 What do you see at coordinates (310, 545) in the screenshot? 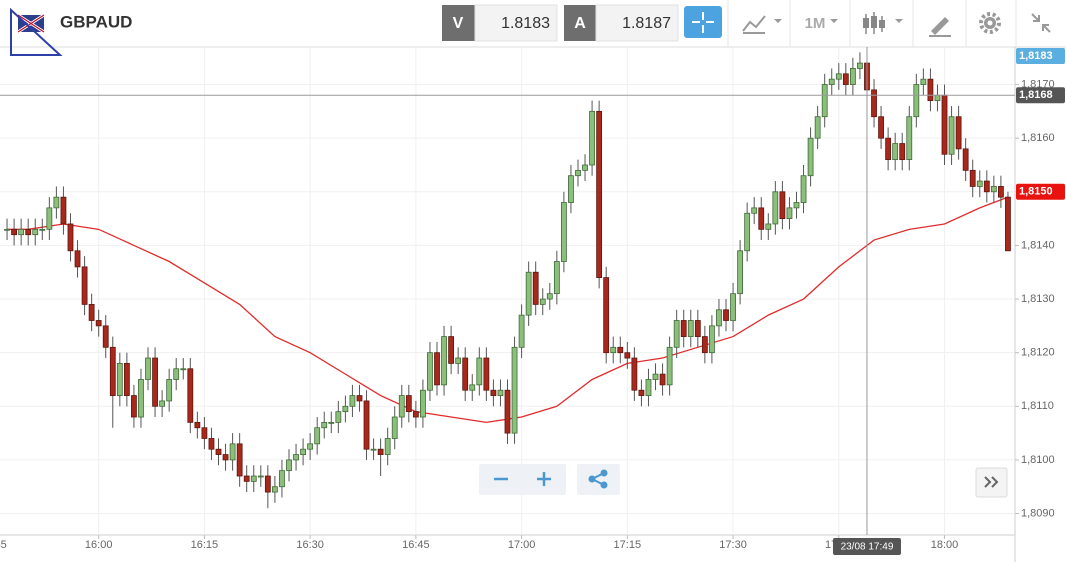
I see `x-tick-label: 16:30` at bounding box center [310, 545].